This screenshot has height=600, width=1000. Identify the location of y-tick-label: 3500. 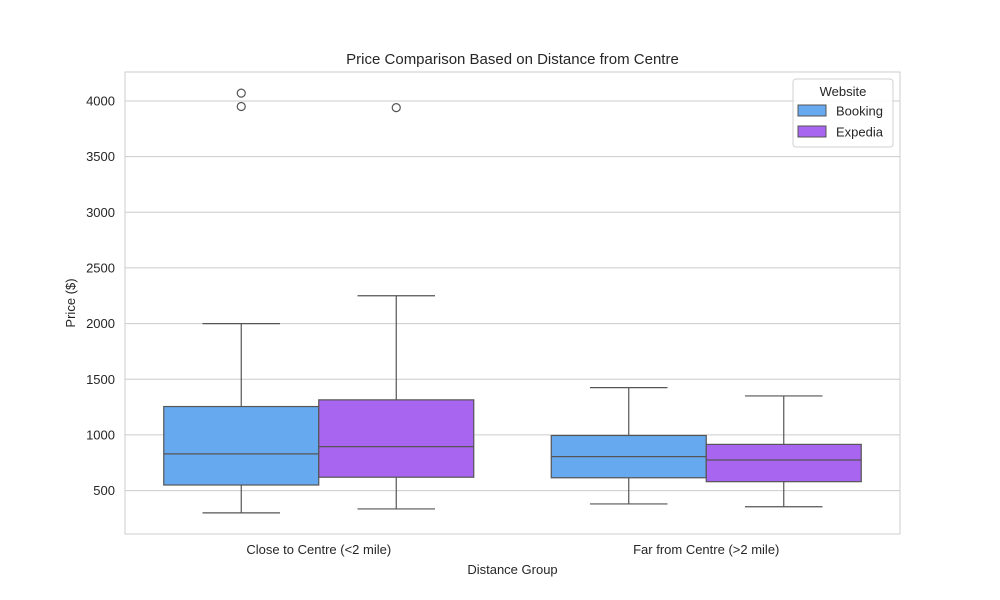
(100, 156).